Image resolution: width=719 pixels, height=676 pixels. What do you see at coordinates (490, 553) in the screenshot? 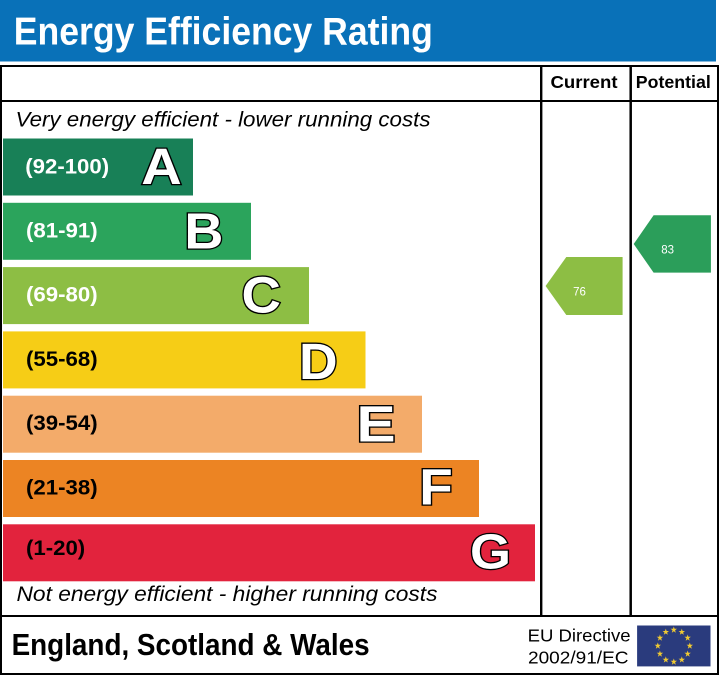
I see `svg-text: G` at bounding box center [490, 553].